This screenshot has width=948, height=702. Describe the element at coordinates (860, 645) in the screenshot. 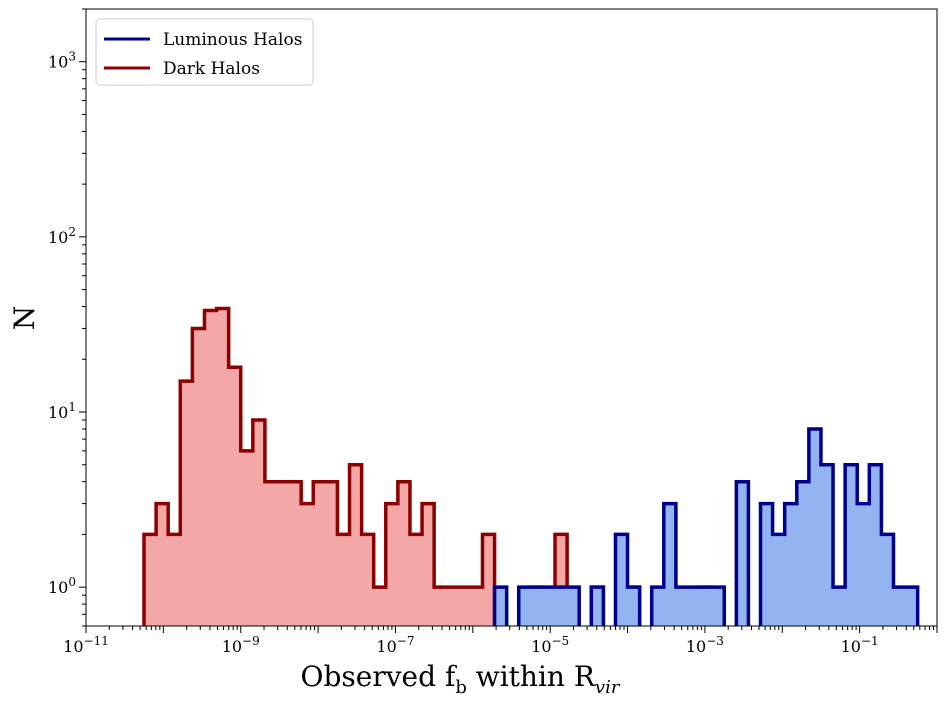

I see `x-tick-label: 10⁻¹` at that location.